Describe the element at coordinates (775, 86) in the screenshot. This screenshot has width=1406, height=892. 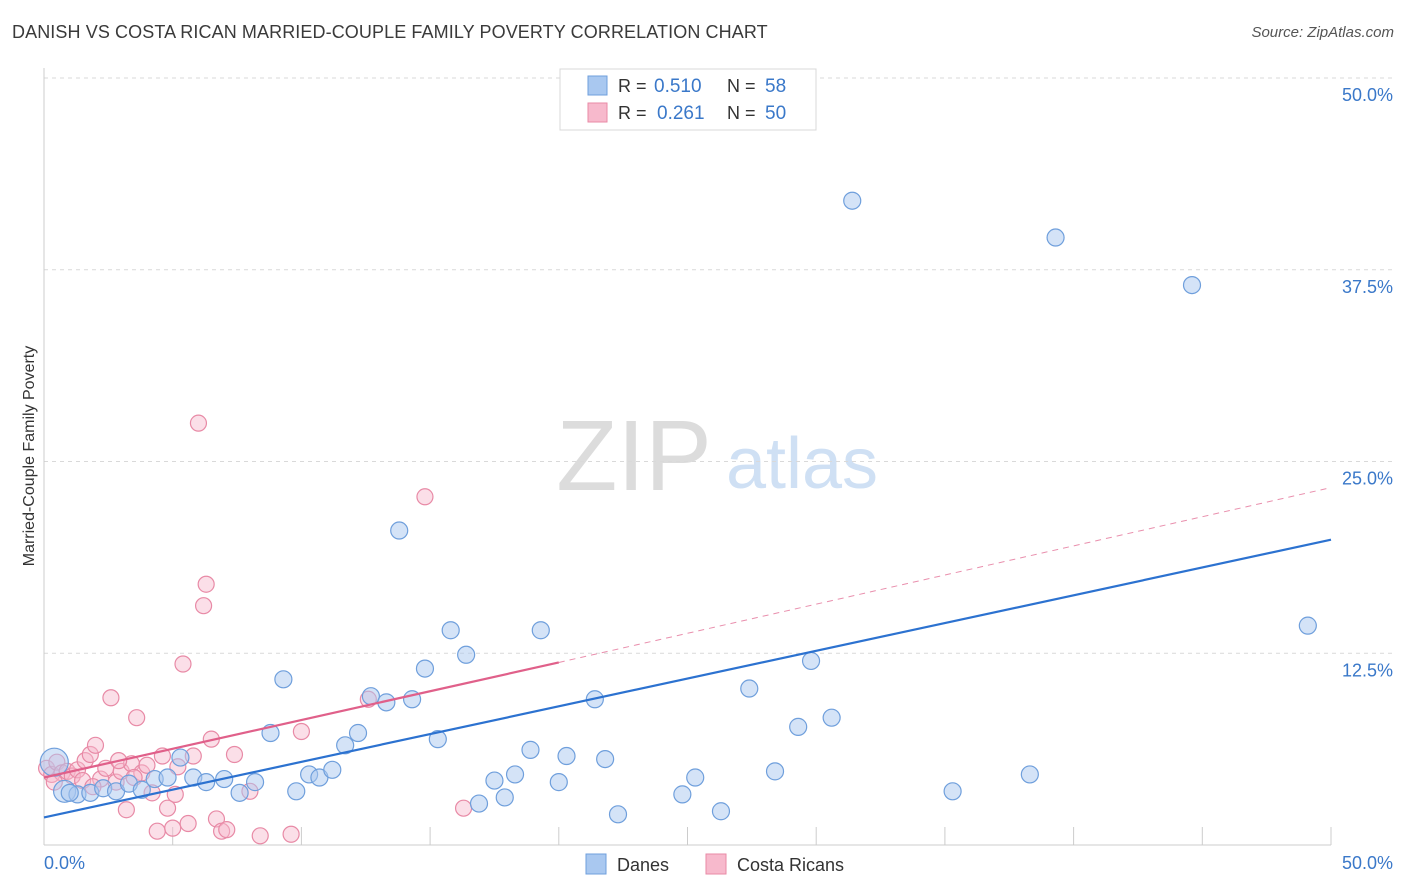
I see `legend-n-value-danes: 58` at that location.